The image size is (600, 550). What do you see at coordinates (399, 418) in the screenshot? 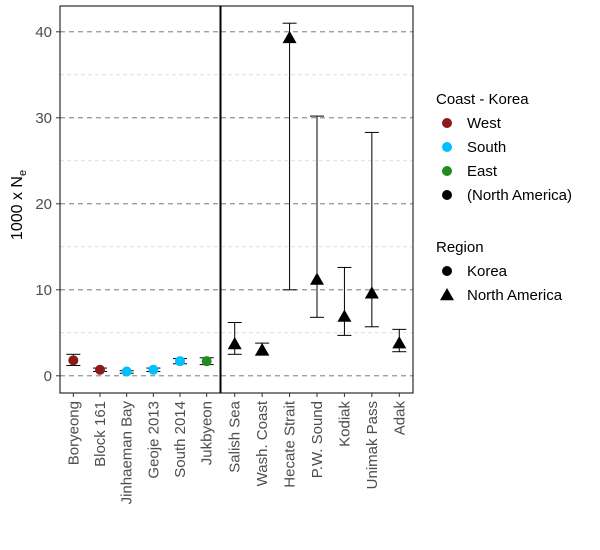
I see `x-tick-label: Adak` at bounding box center [399, 418].